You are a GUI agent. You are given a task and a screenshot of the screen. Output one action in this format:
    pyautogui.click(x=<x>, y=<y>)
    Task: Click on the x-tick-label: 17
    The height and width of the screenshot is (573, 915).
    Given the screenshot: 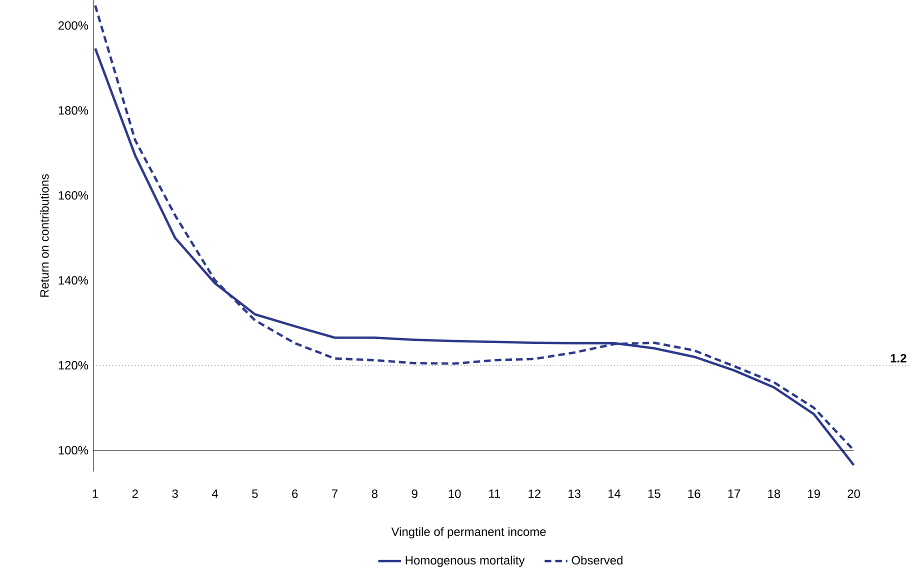 What is the action you would take?
    pyautogui.click(x=734, y=494)
    